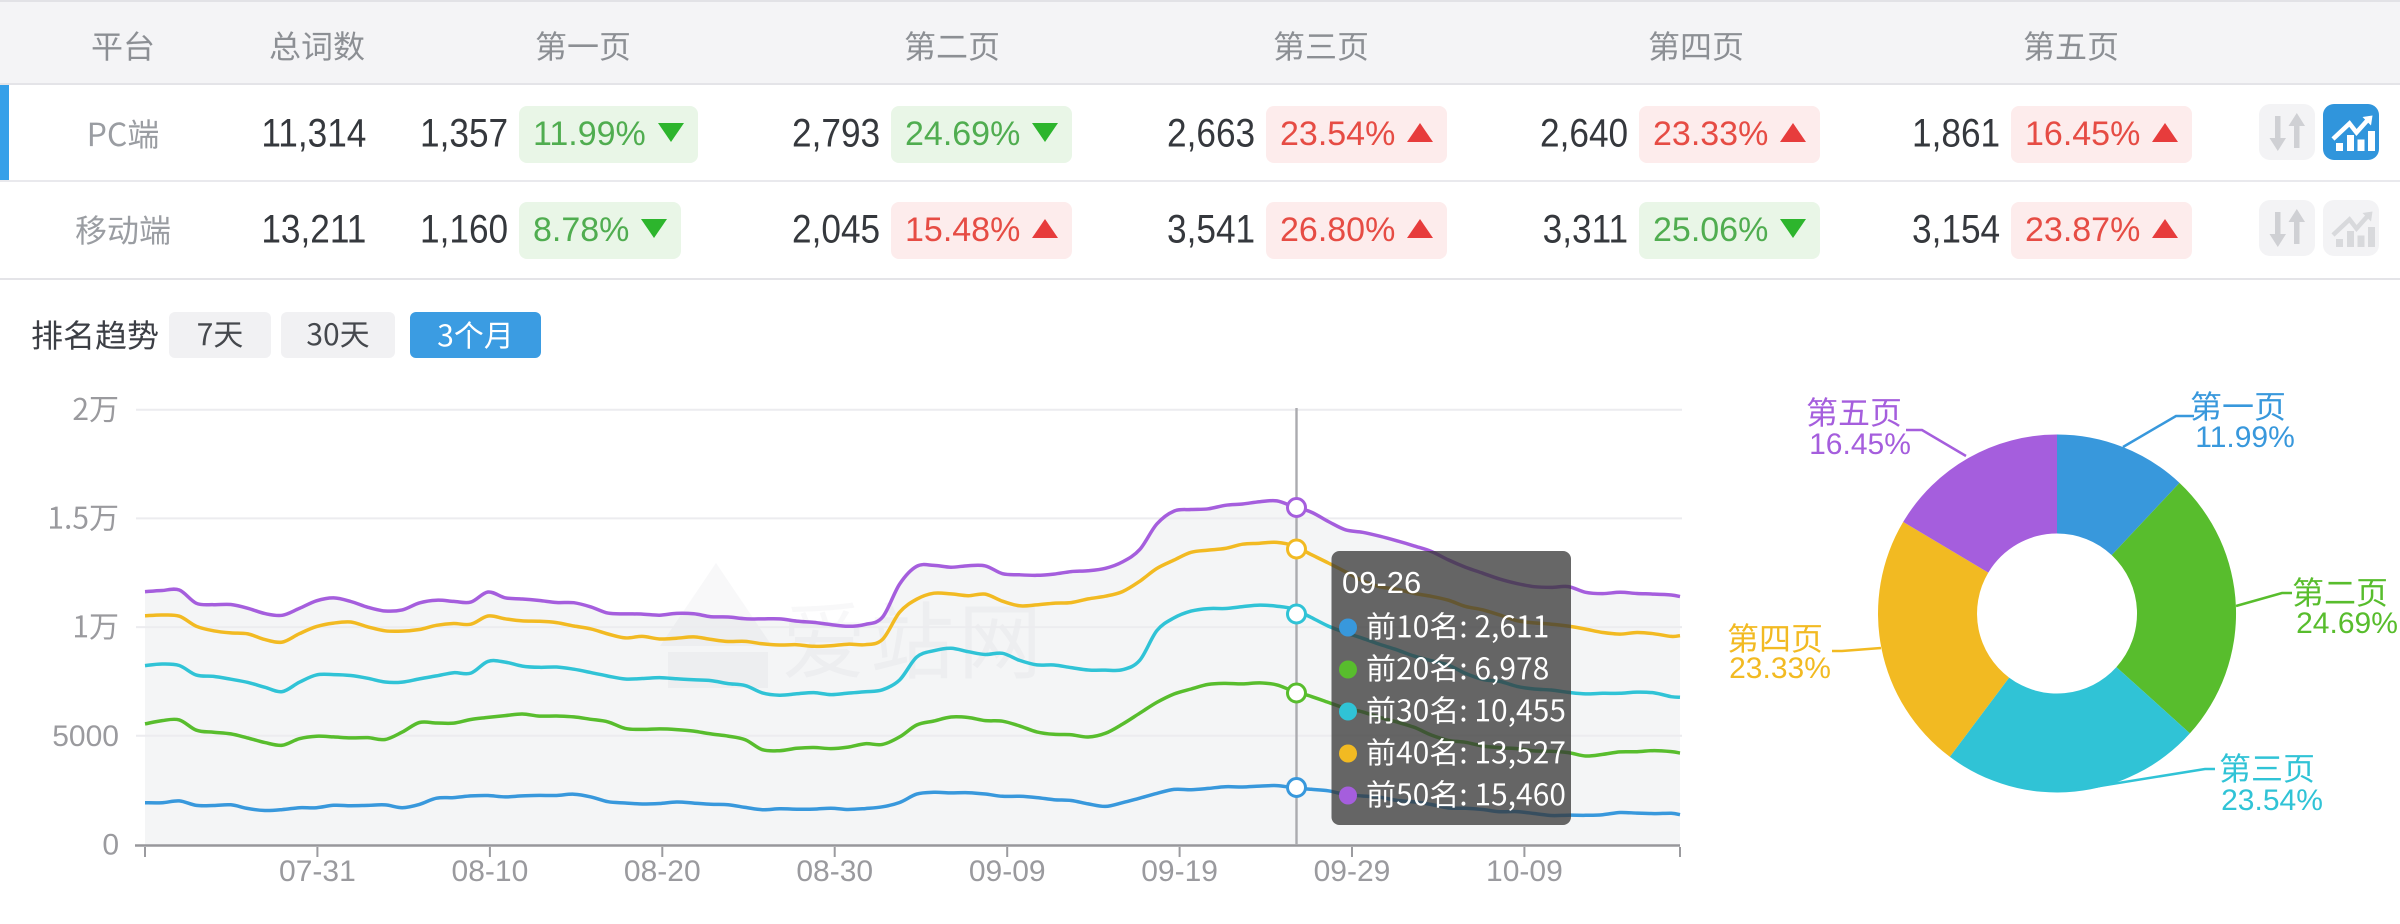 The width and height of the screenshot is (2400, 924). Describe the element at coordinates (1381, 582) in the screenshot. I see `svg-text: 09-26` at that location.